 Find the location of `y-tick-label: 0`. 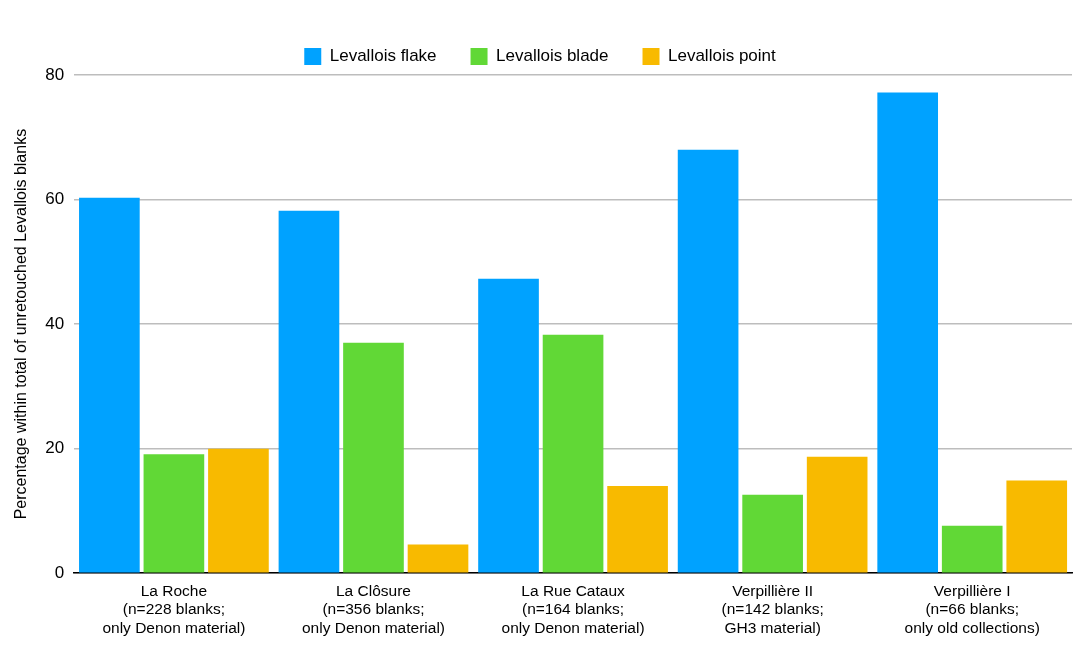

y-tick-label: 0 is located at coordinates (59, 572).